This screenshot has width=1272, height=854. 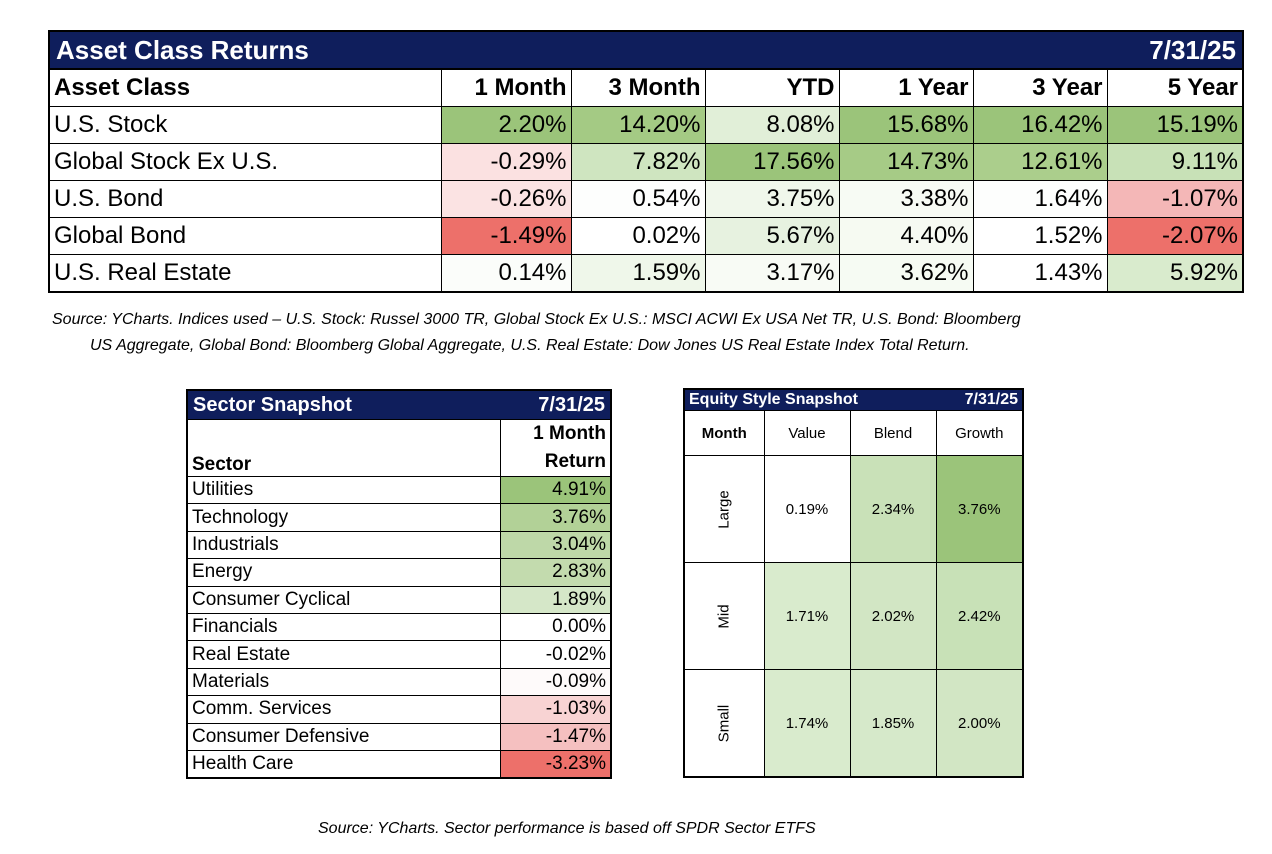 What do you see at coordinates (245, 125) in the screenshot?
I see `asset-class-name: U.S. Stock` at bounding box center [245, 125].